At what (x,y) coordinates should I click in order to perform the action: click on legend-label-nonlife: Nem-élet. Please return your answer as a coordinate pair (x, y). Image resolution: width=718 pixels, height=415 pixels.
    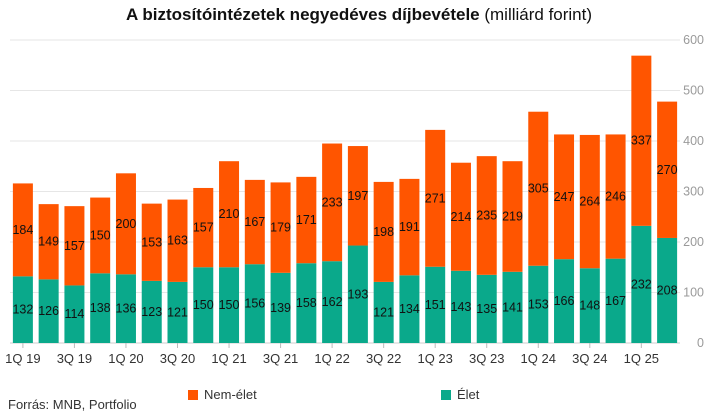
    Looking at the image, I should click on (230, 394).